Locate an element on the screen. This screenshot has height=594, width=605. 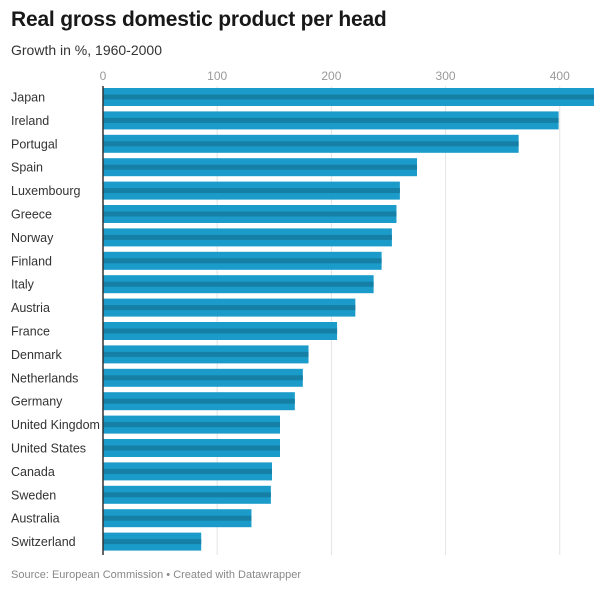
category-label: United Kingdom is located at coordinates (55, 425).